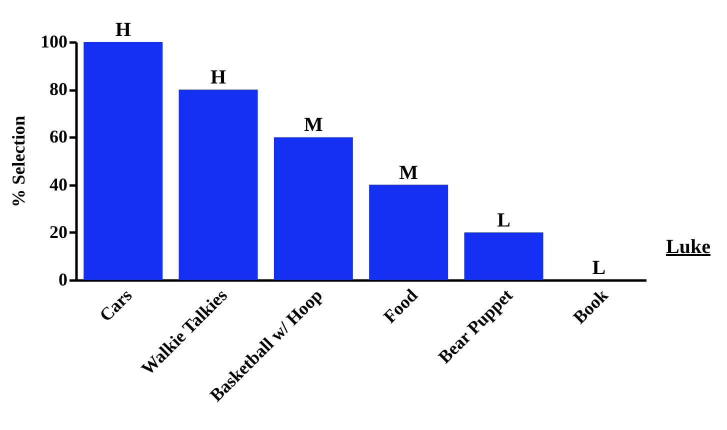 This screenshot has height=430, width=727. Describe the element at coordinates (18, 162) in the screenshot. I see `y-axis-title: % Selection` at that location.